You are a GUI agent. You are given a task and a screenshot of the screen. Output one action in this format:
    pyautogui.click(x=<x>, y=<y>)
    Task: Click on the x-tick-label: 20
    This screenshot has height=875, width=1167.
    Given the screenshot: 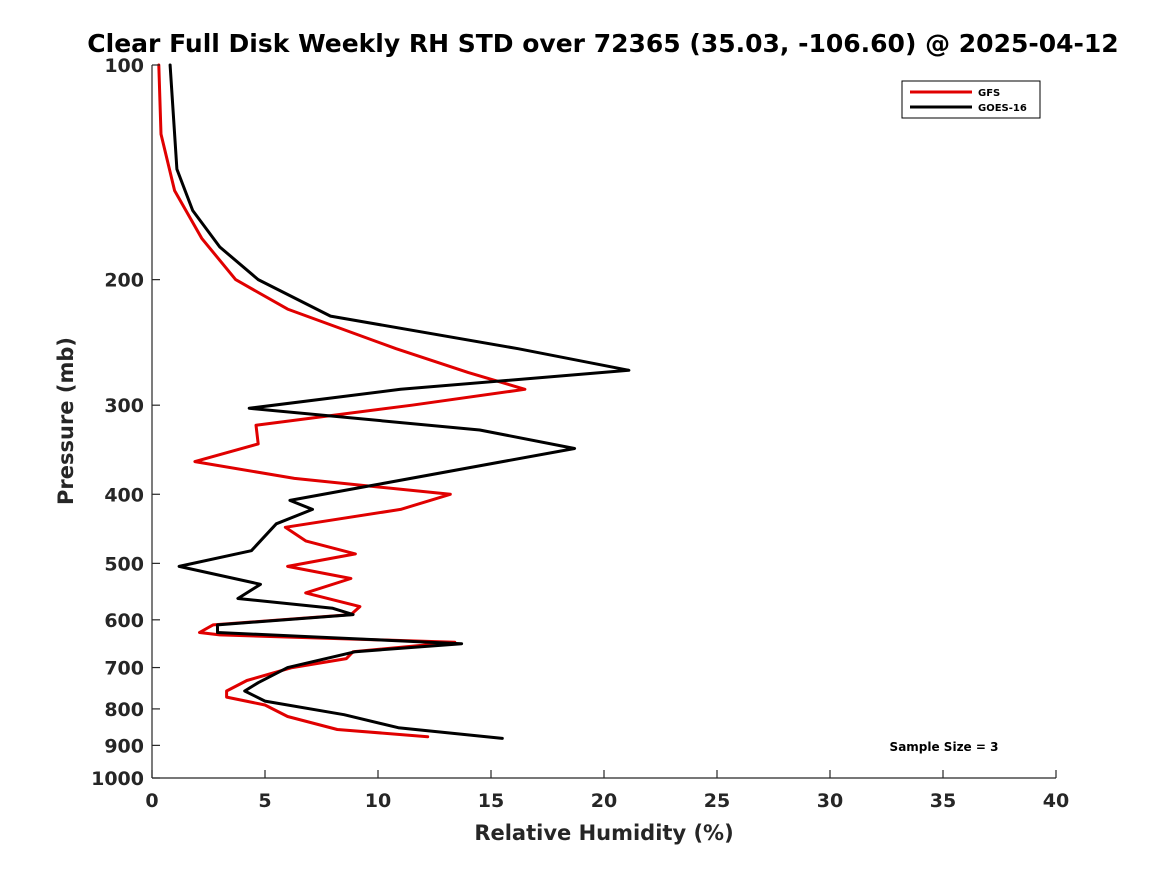 What is the action you would take?
    pyautogui.click(x=604, y=801)
    